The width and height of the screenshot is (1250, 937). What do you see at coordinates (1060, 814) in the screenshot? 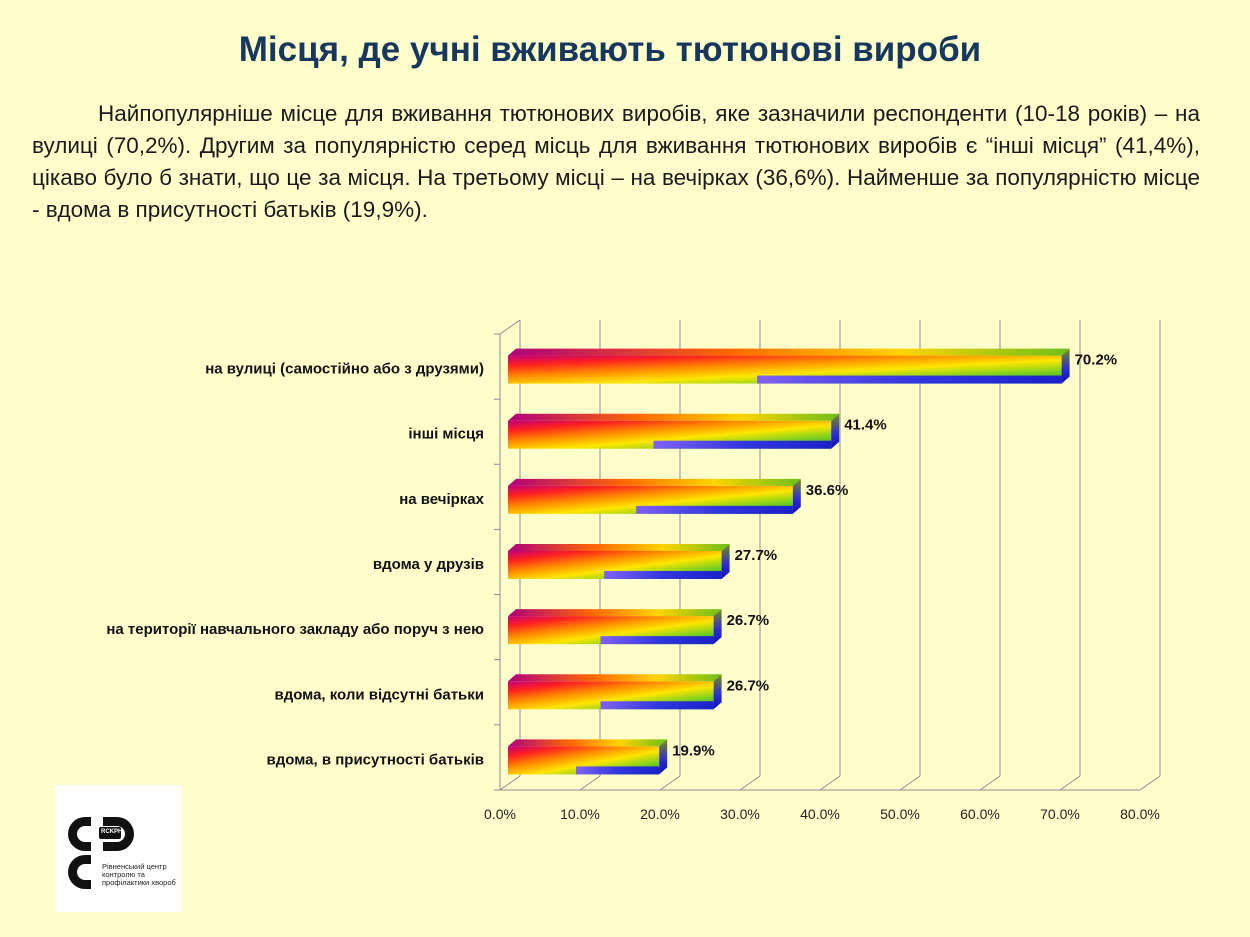
I see `x-tick-label: 70.0%` at bounding box center [1060, 814].